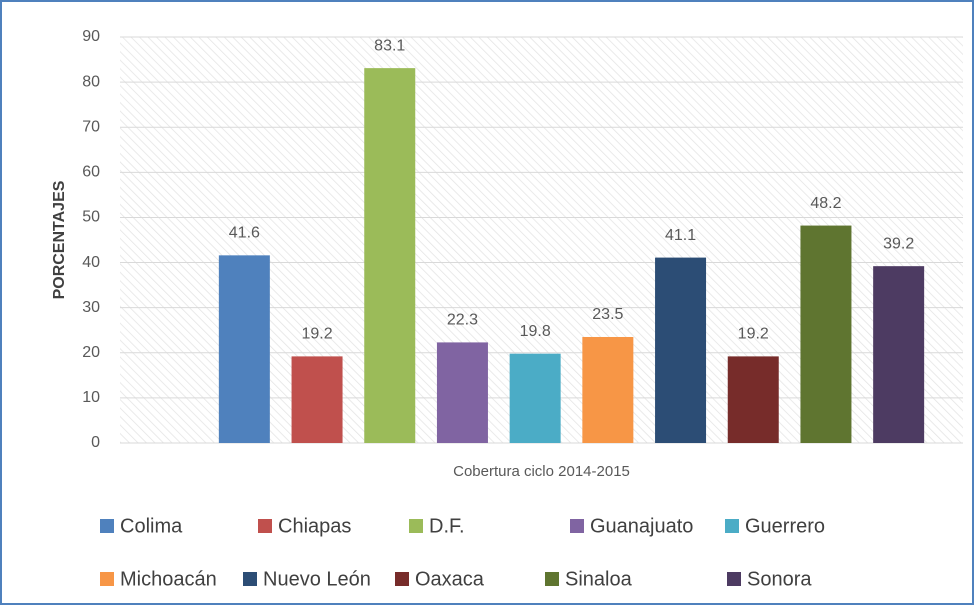 This screenshot has height=610, width=974. I want to click on data-label: 41.6, so click(244, 233).